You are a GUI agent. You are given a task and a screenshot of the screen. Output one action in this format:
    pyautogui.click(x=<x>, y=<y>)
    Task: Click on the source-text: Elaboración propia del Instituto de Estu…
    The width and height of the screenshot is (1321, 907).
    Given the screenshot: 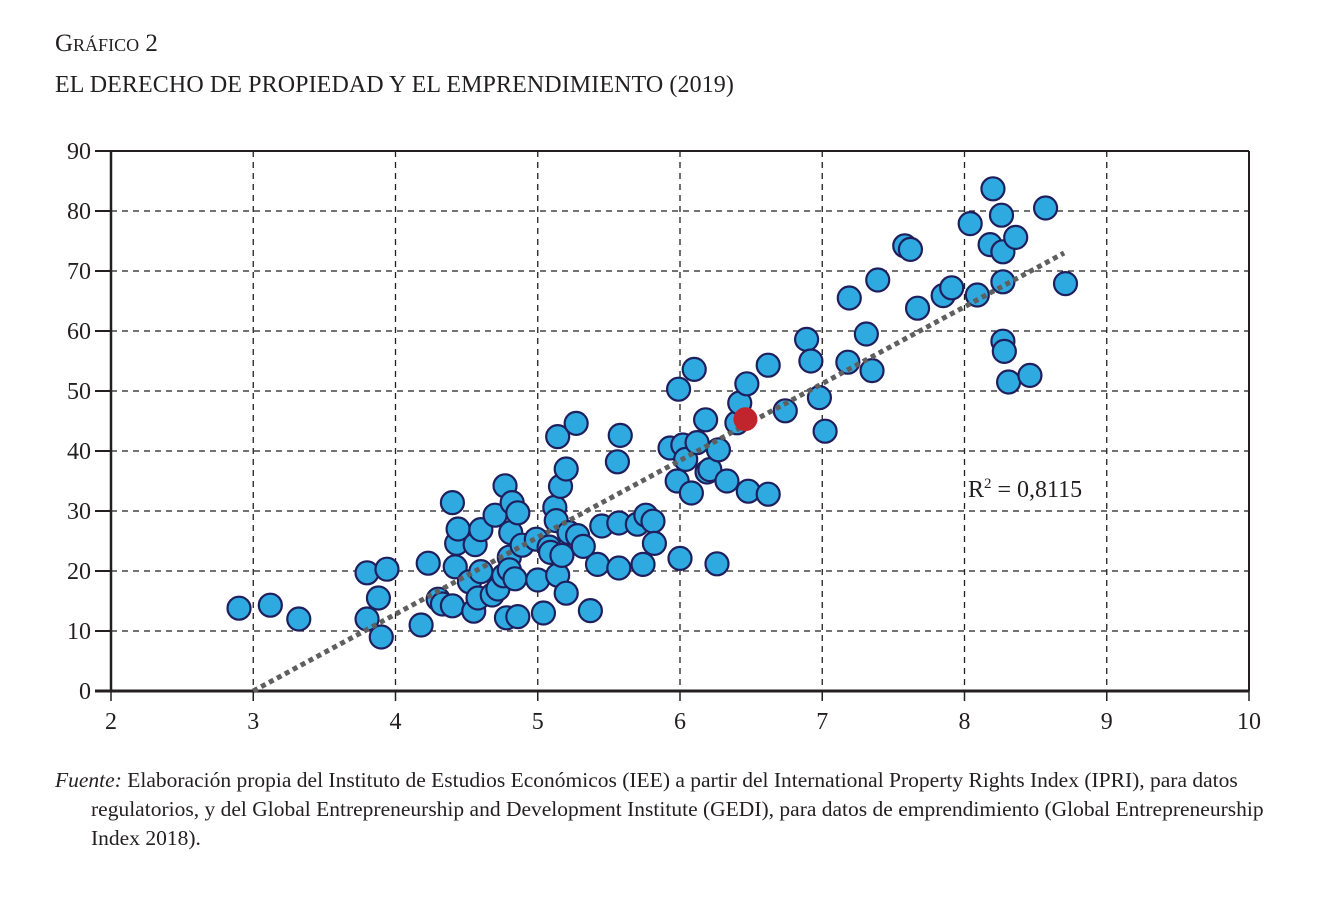 What is the action you would take?
    pyautogui.click(x=677, y=809)
    